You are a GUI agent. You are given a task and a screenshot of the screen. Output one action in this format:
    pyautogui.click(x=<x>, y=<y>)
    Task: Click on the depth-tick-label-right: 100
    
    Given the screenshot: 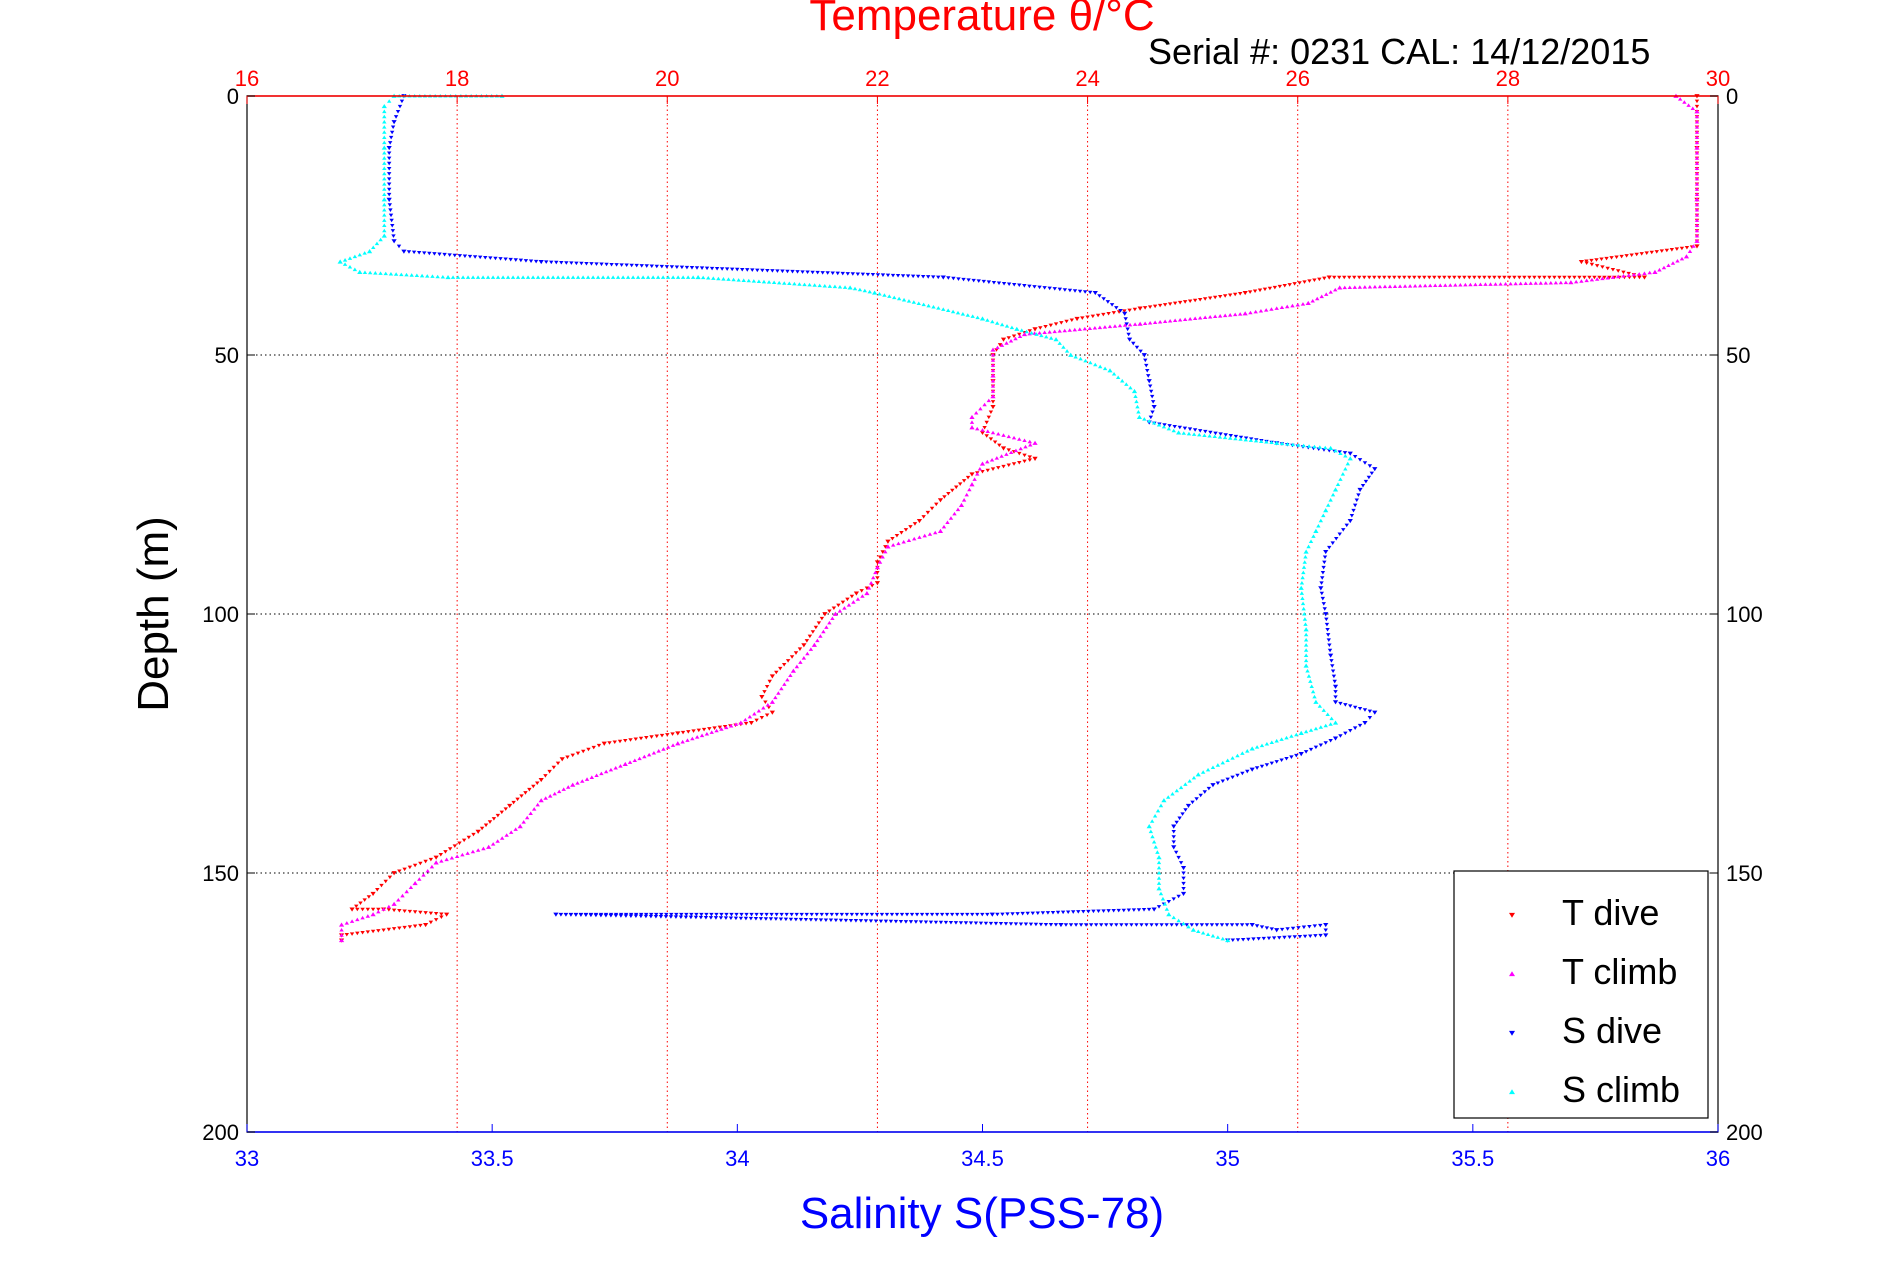 What is the action you would take?
    pyautogui.click(x=1744, y=614)
    